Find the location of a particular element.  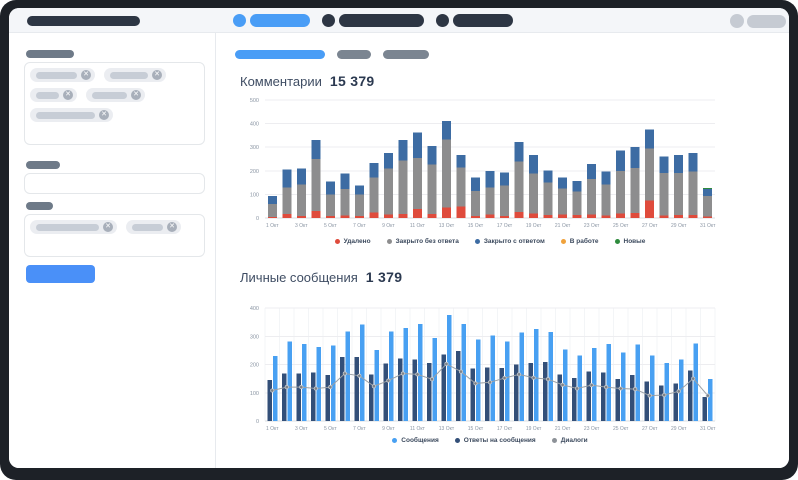

legend-item: Сообщения is located at coordinates (415, 440).